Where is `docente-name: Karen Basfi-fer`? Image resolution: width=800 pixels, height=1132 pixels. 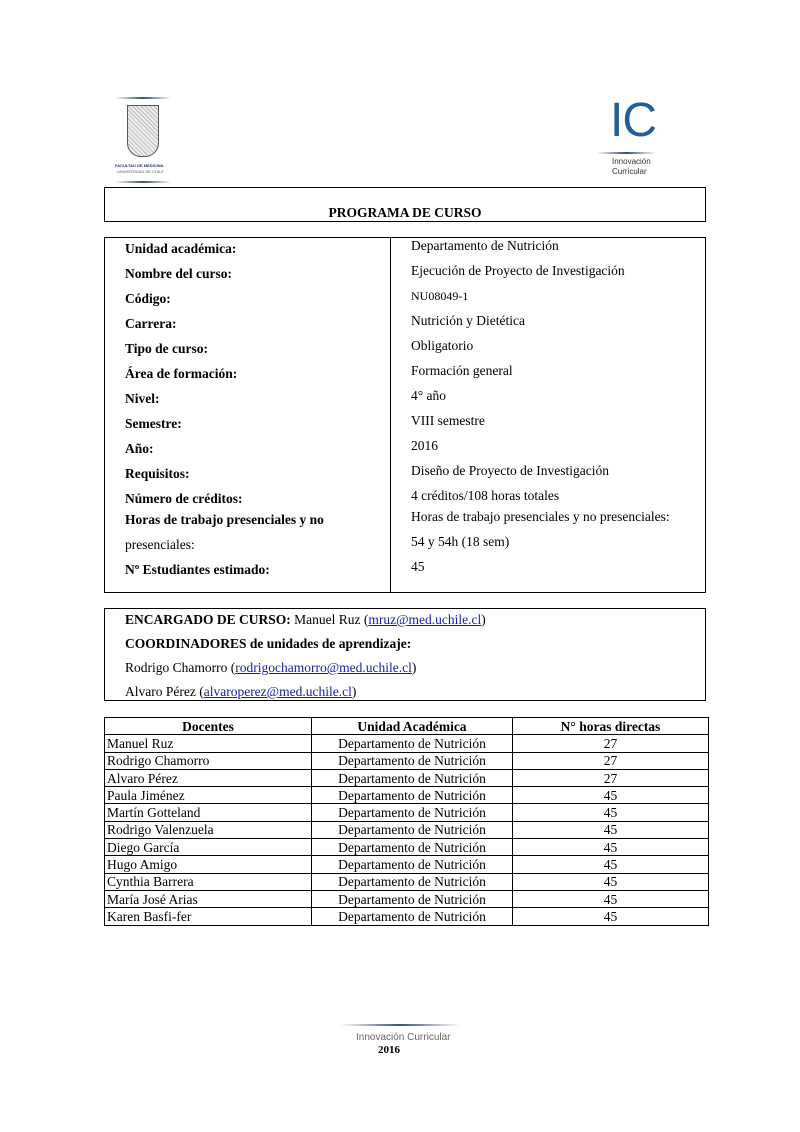
docente-name: Karen Basfi-fer is located at coordinates (208, 916).